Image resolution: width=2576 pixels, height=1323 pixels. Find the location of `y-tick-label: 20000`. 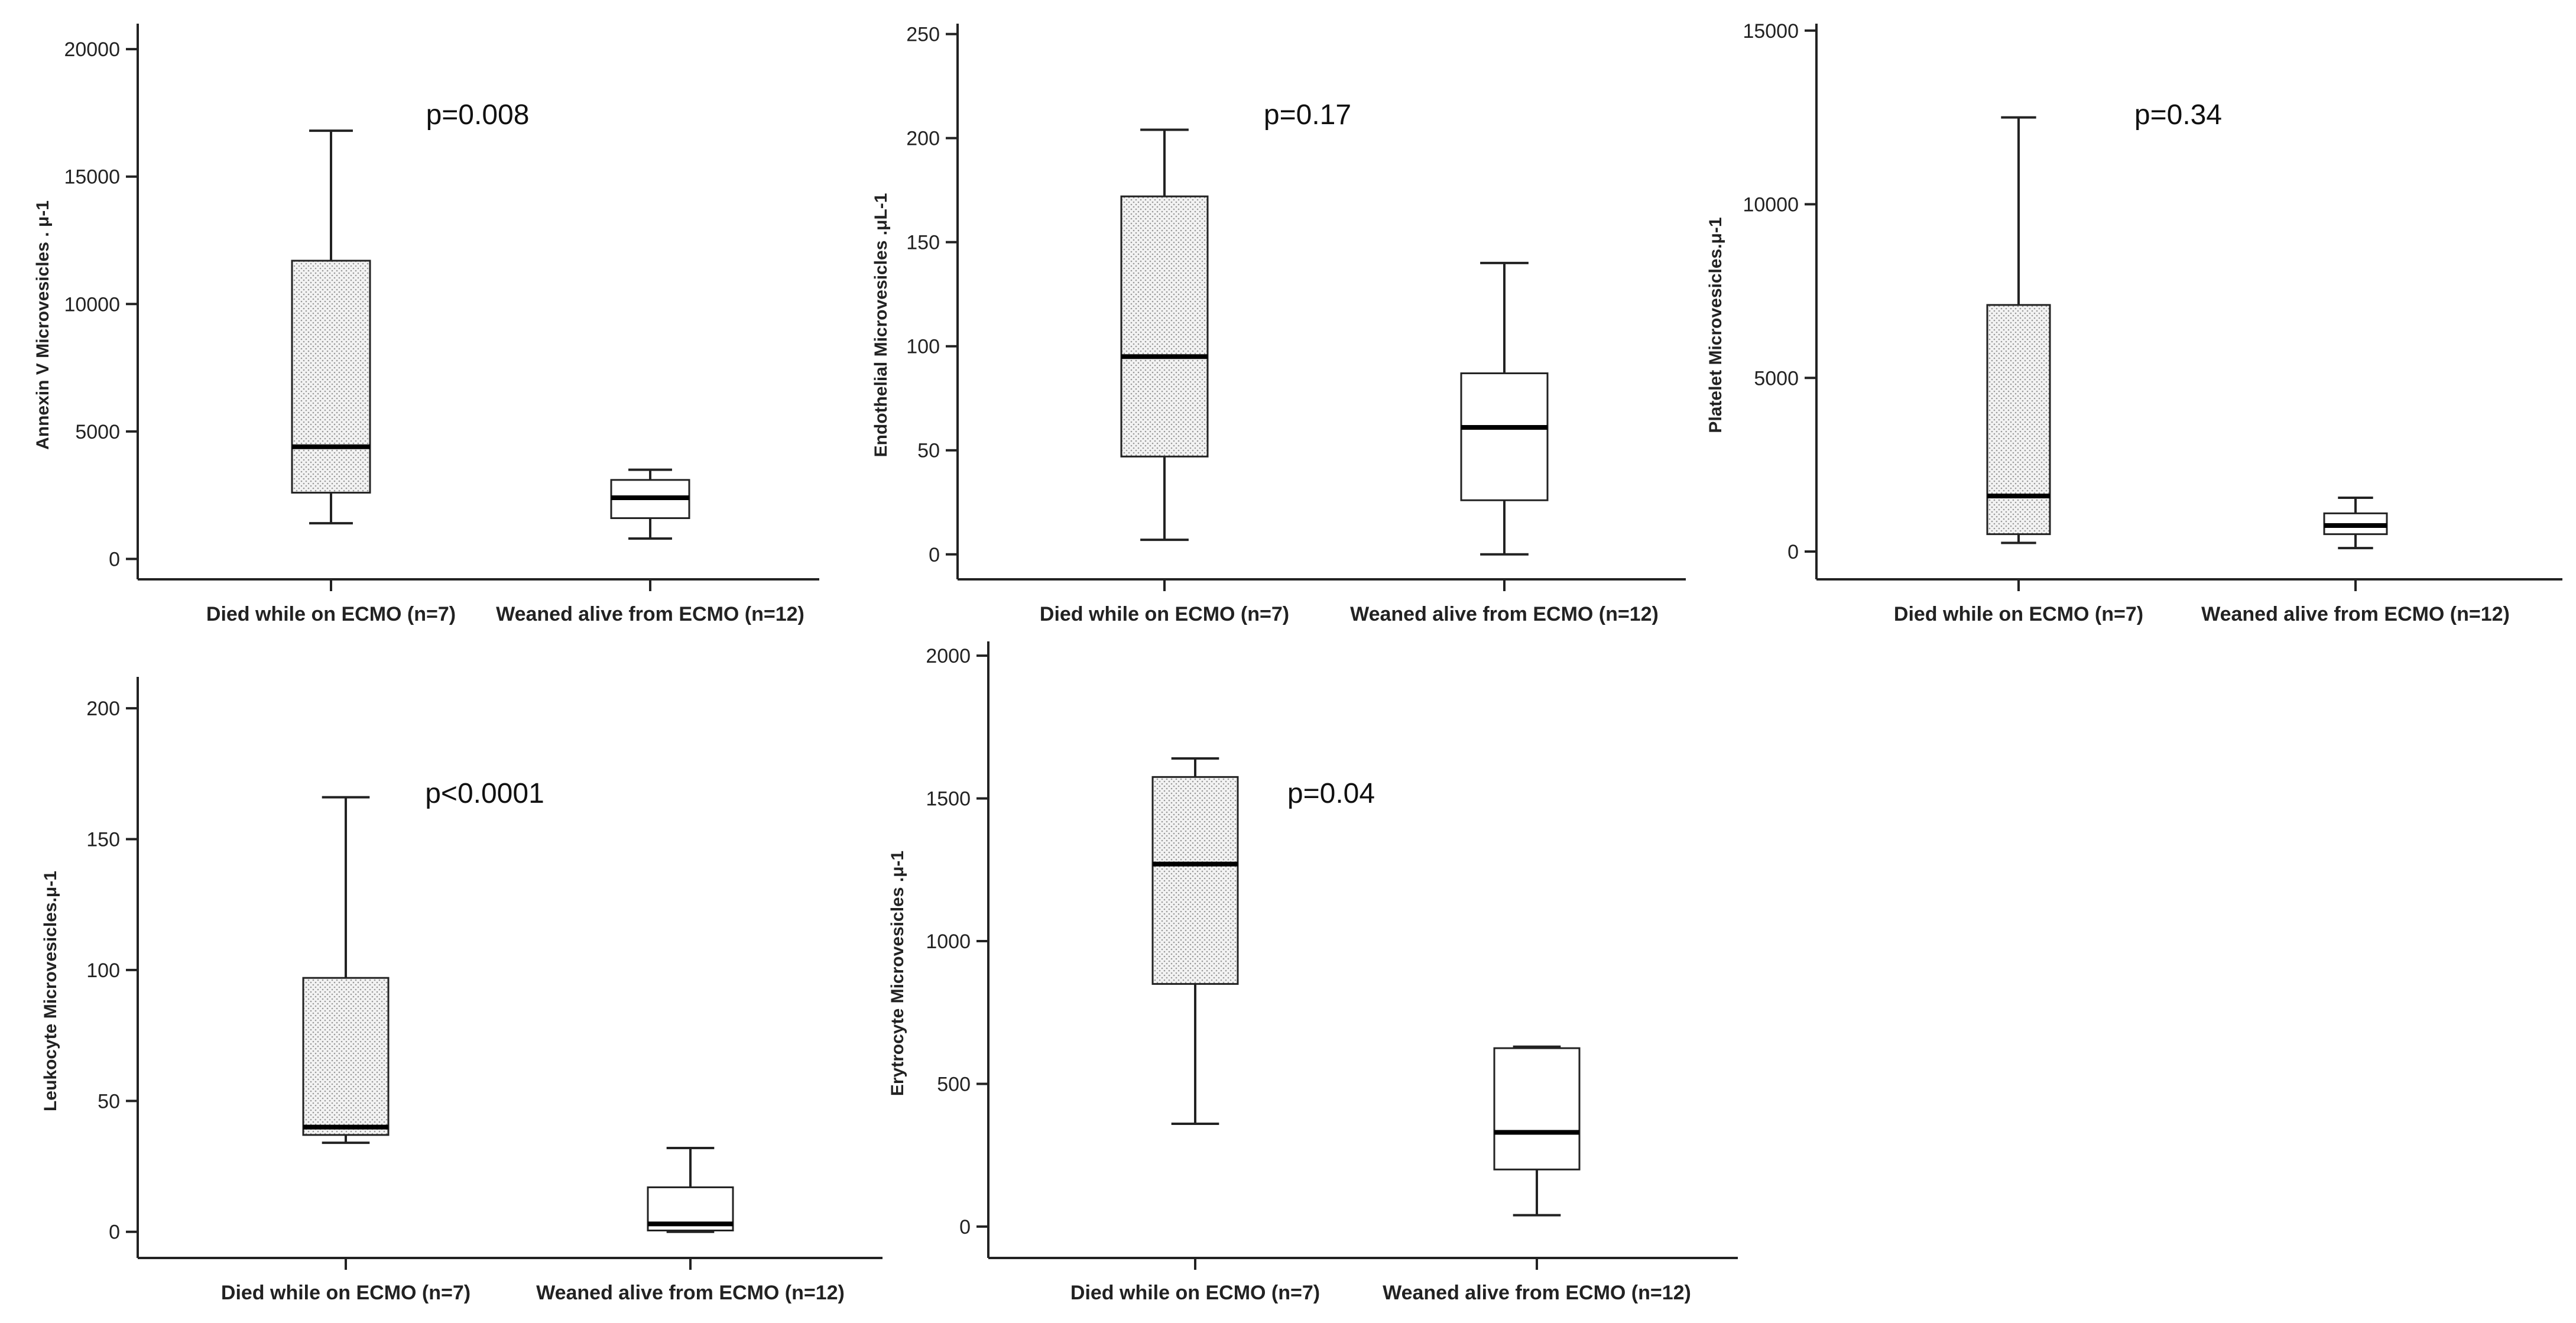

y-tick-label: 20000 is located at coordinates (92, 49).